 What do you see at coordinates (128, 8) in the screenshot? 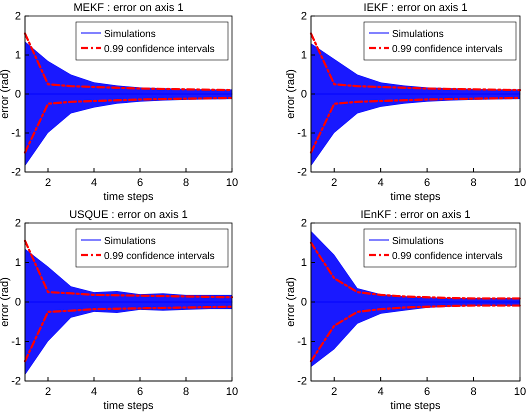
I see `chart-title: MEKF : error on axis 1` at bounding box center [128, 8].